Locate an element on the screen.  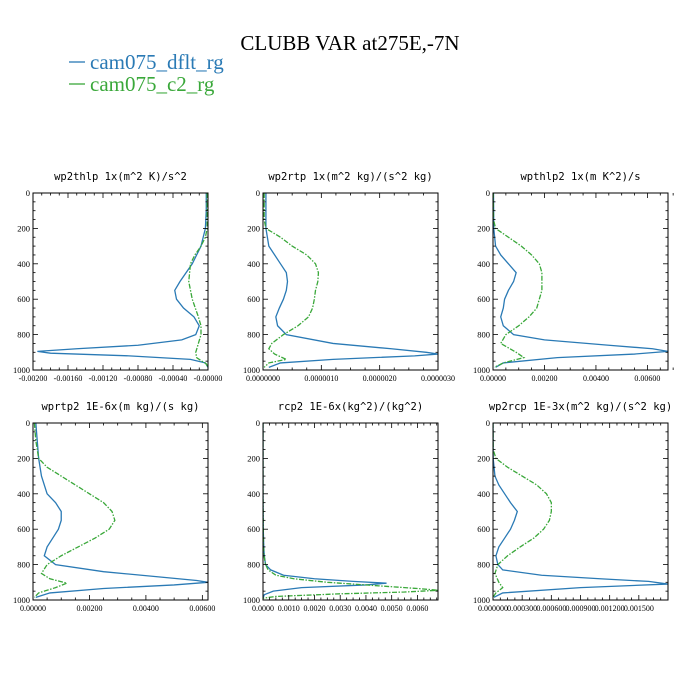
x-tick-label: 0.0060 is located at coordinates (417, 608).